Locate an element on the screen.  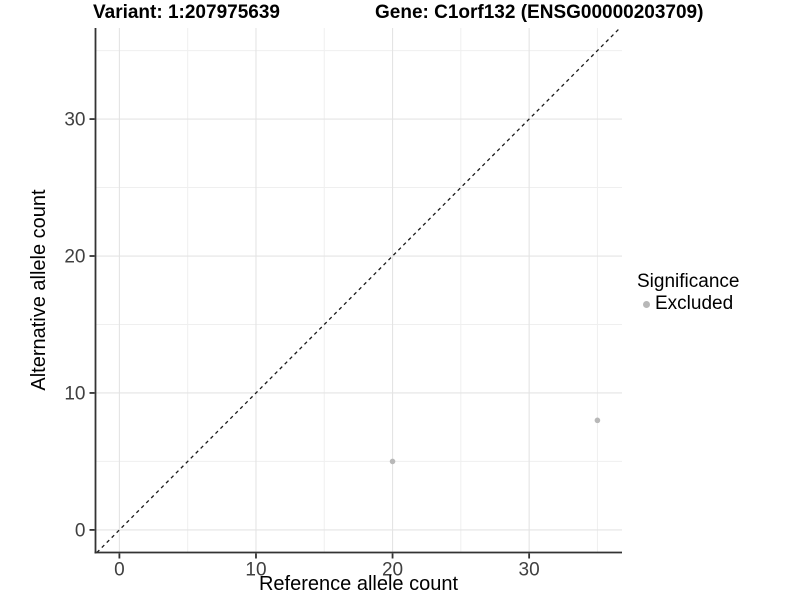
excluded-point-icon is located at coordinates (646, 304).